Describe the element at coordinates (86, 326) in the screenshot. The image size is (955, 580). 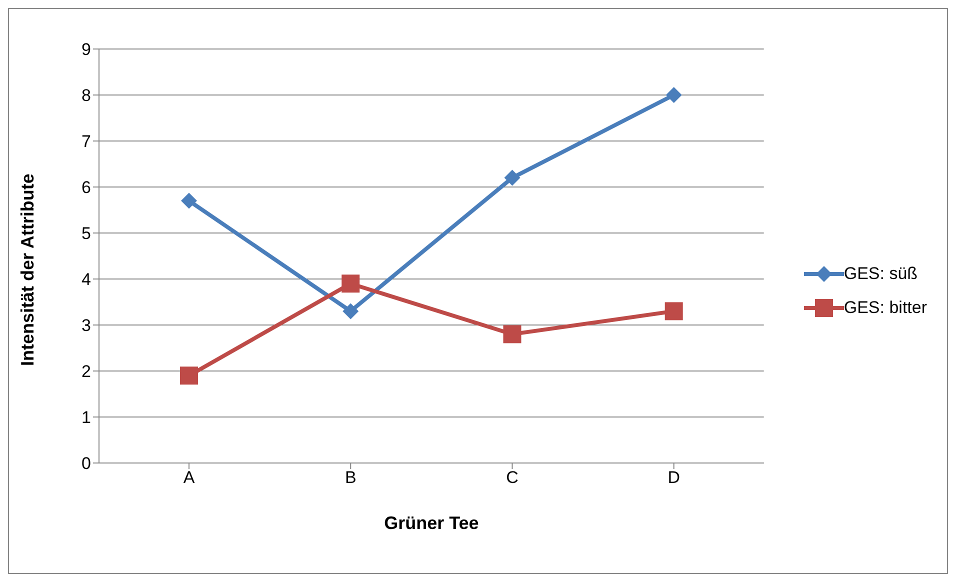
I see `y-tick-label: 3` at that location.